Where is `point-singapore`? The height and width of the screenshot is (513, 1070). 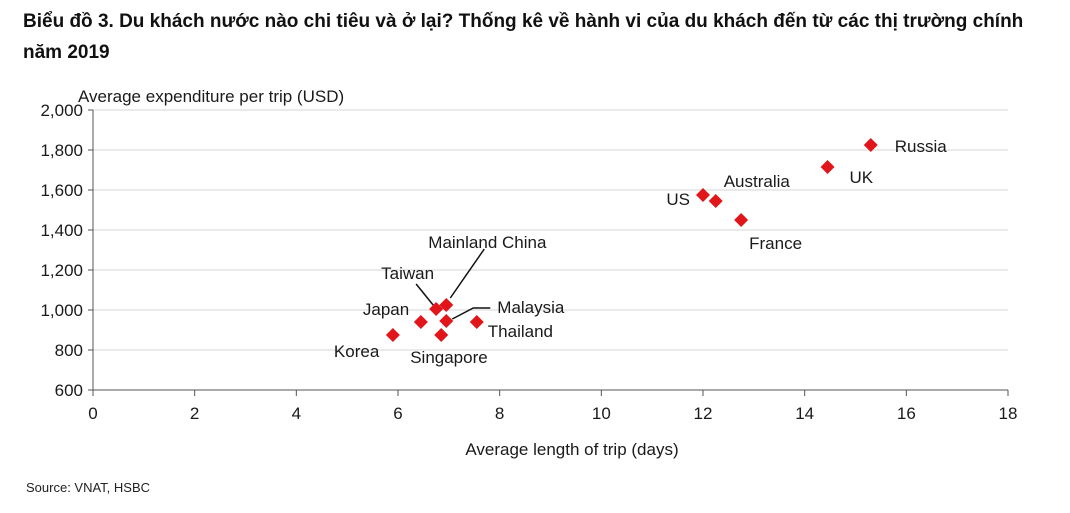 point-singapore is located at coordinates (441, 335).